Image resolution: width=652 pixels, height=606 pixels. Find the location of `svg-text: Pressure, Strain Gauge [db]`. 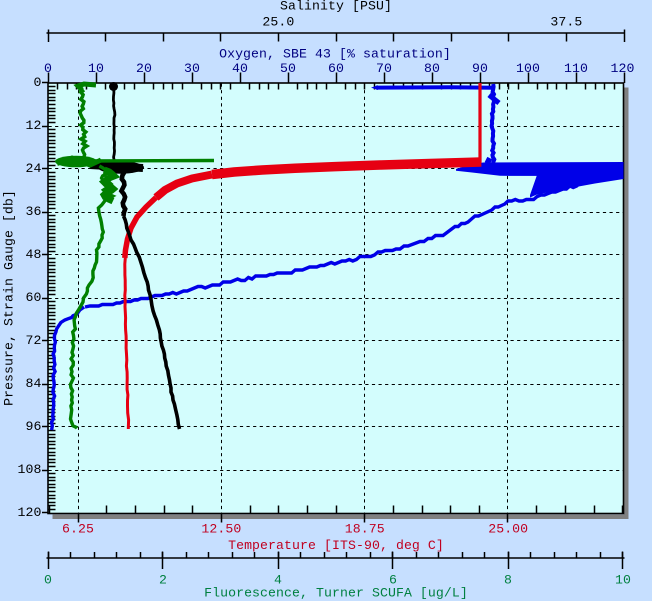

svg-text: Pressure, Strain Gauge [db] is located at coordinates (9, 298).